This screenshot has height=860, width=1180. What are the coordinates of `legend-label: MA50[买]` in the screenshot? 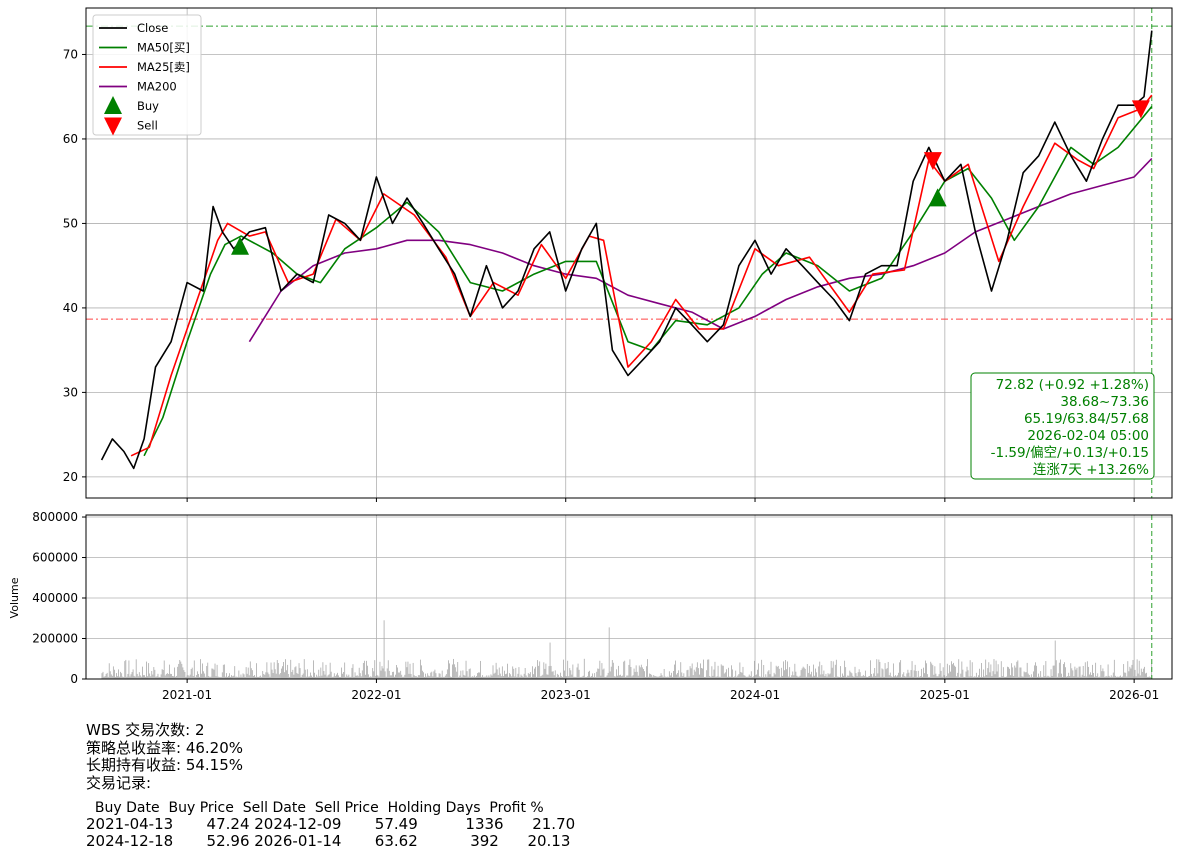 It's located at (163, 48).